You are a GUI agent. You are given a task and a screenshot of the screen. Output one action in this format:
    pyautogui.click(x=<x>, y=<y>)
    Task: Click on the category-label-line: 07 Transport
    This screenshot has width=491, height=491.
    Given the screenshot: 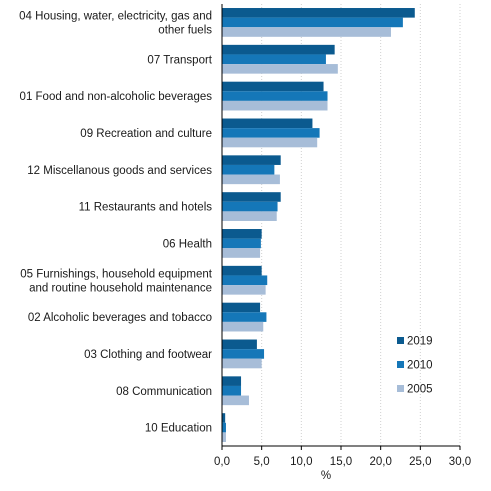 What is the action you would take?
    pyautogui.click(x=179, y=60)
    